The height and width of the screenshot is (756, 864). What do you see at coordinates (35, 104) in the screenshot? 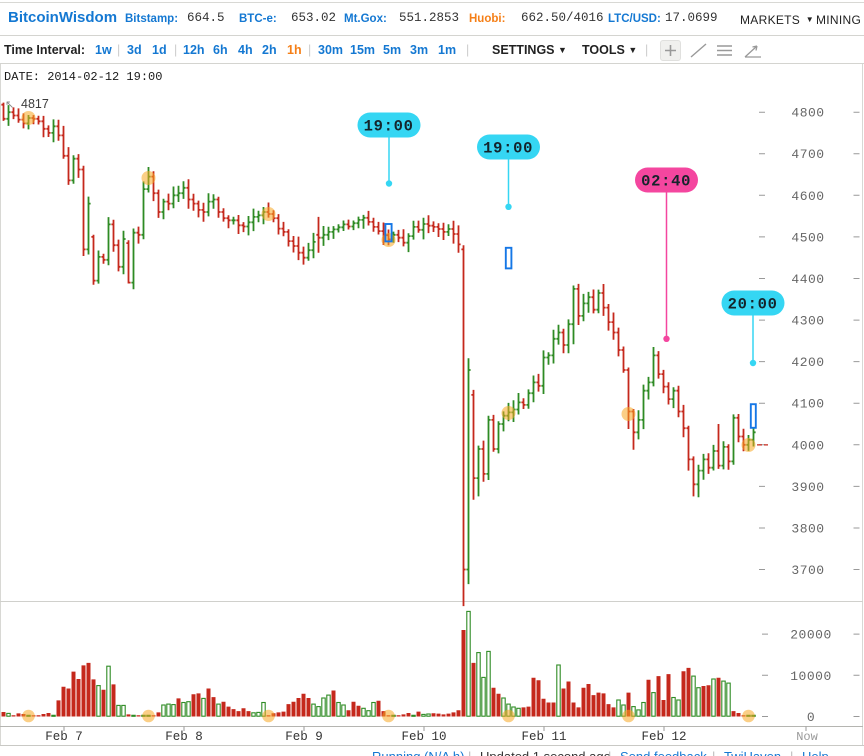
I see `svg-text: 4817` at bounding box center [35, 104].